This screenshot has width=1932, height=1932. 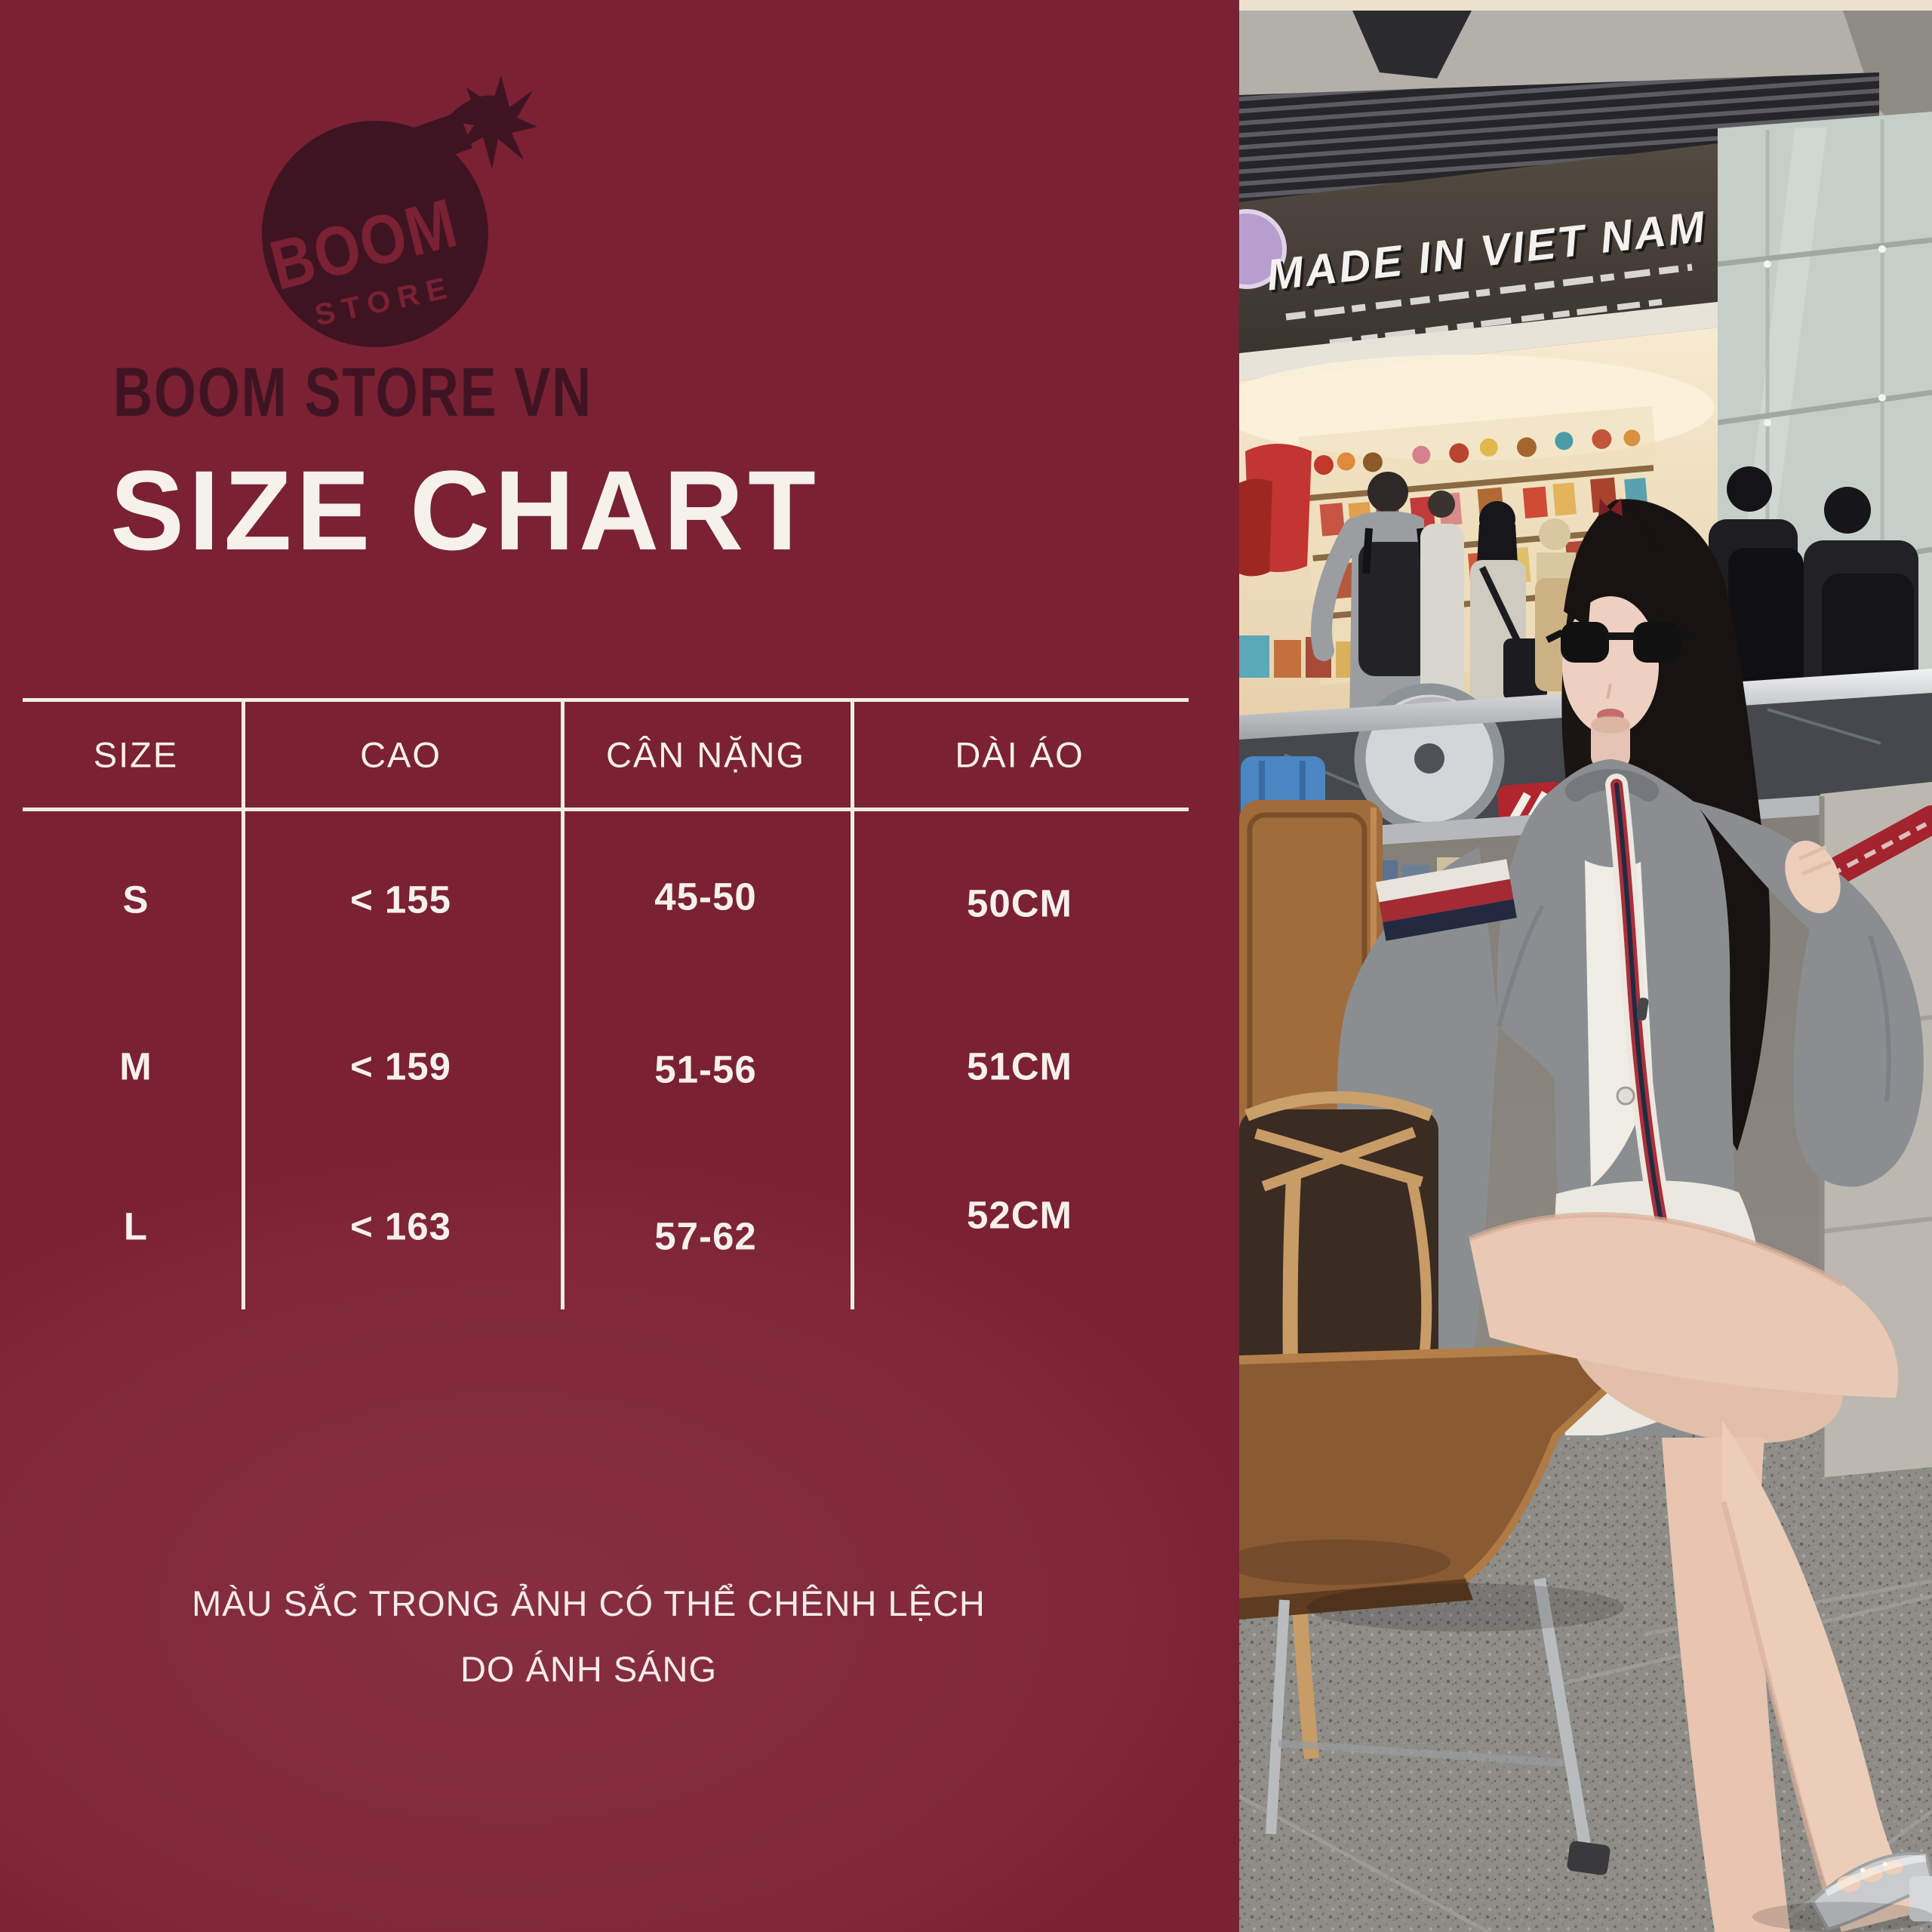 What do you see at coordinates (1435, 1609) in the screenshot?
I see `bench-seat` at bounding box center [1435, 1609].